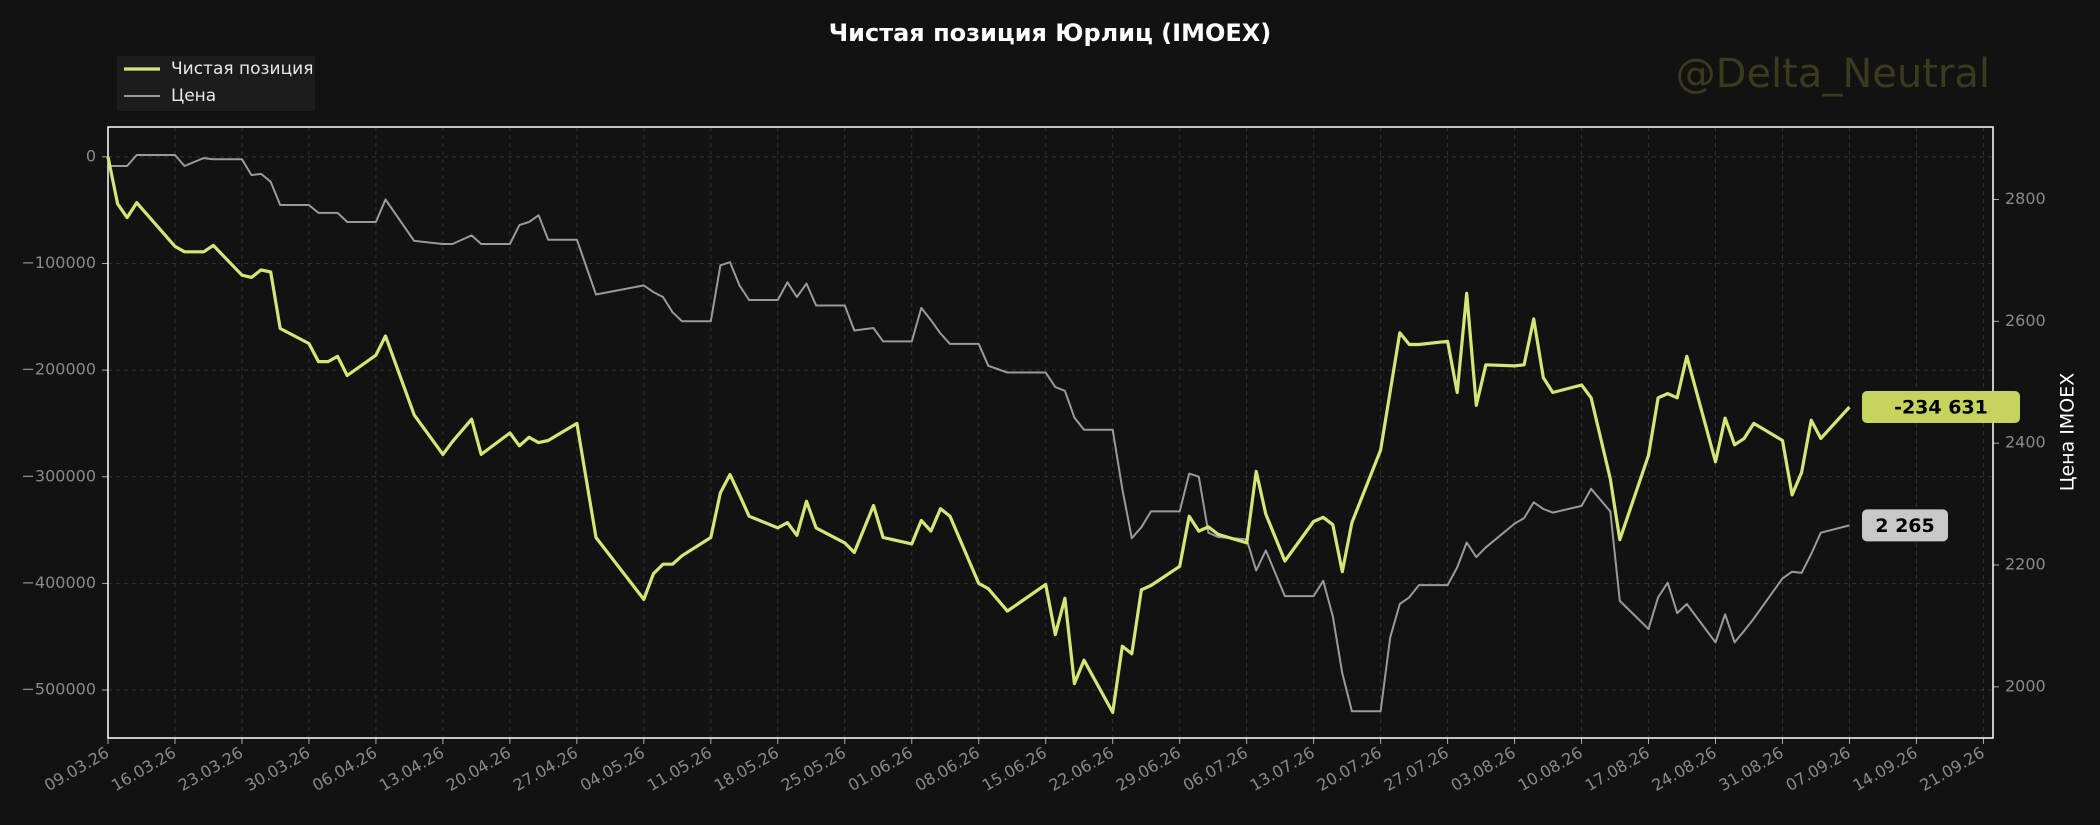 The width and height of the screenshot is (2100, 825). Describe the element at coordinates (59, 582) in the screenshot. I see `y-tick-label: −400000` at that location.